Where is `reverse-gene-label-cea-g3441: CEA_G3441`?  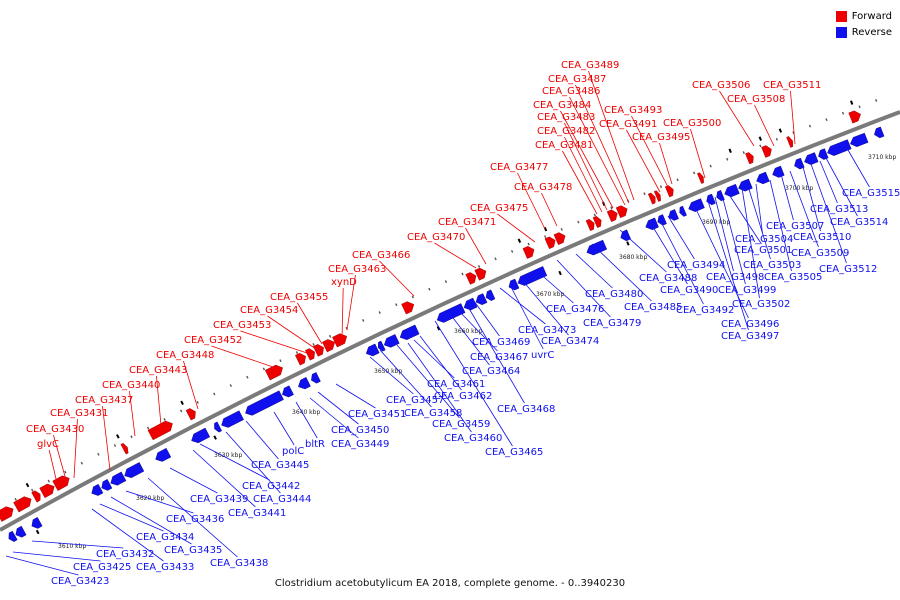
reverse-gene-label-cea-g3441: CEA_G3441 is located at coordinates (257, 513).